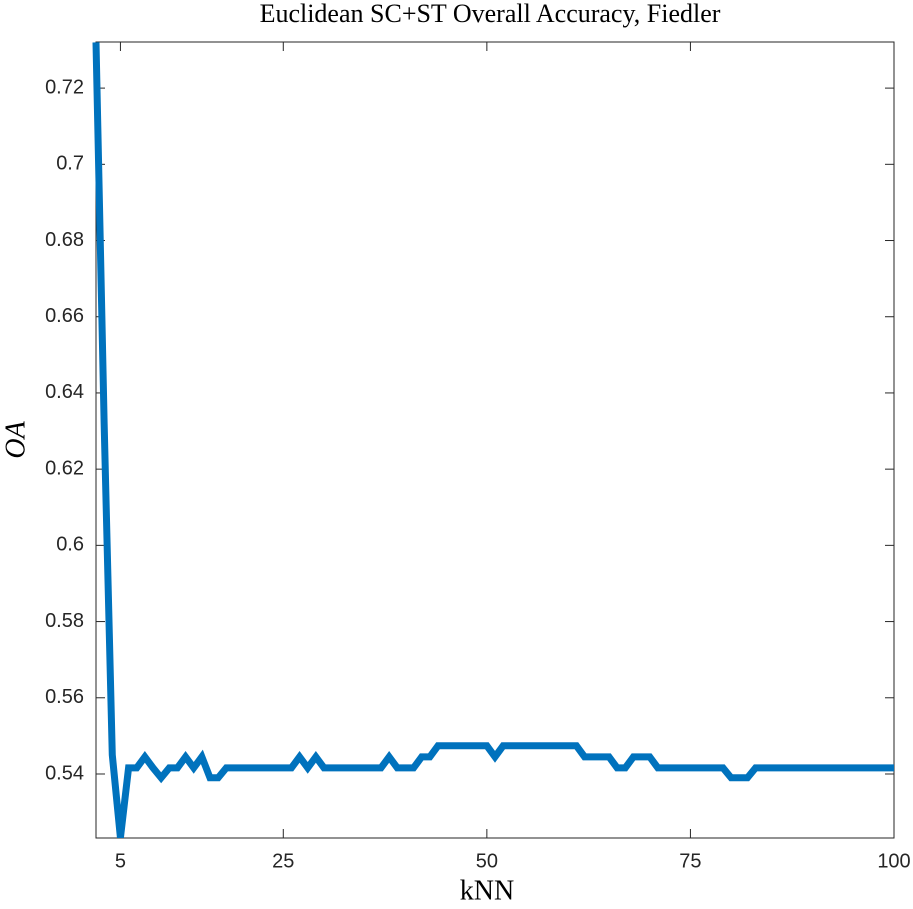 This screenshot has width=913, height=909. Describe the element at coordinates (893, 861) in the screenshot. I see `x-tick-label: 100` at that location.